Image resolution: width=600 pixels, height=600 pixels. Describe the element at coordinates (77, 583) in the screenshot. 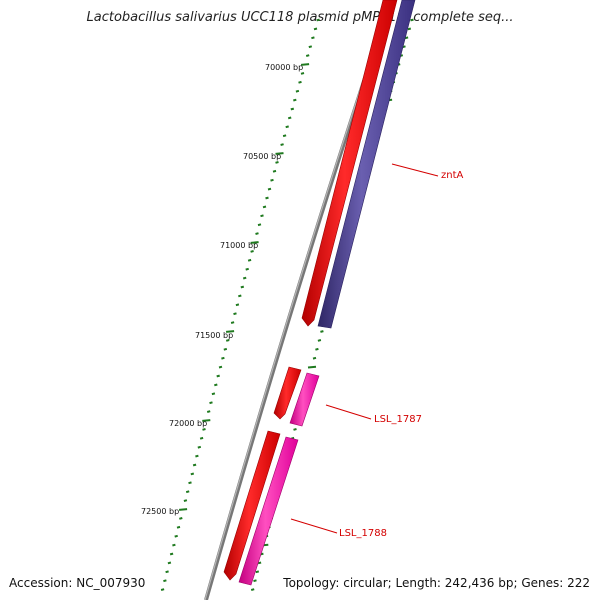

I see `accession-text: Accession: NC_007930` at that location.